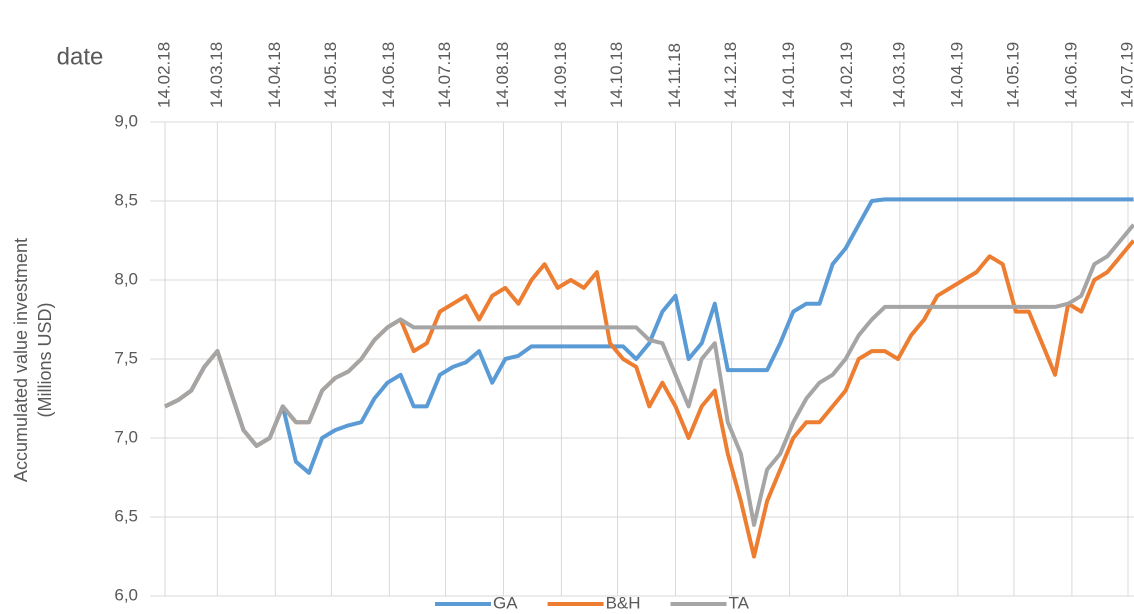 The width and height of the screenshot is (1134, 614). What do you see at coordinates (560, 75) in the screenshot?
I see `x-tick-label: 14.09.18` at bounding box center [560, 75].